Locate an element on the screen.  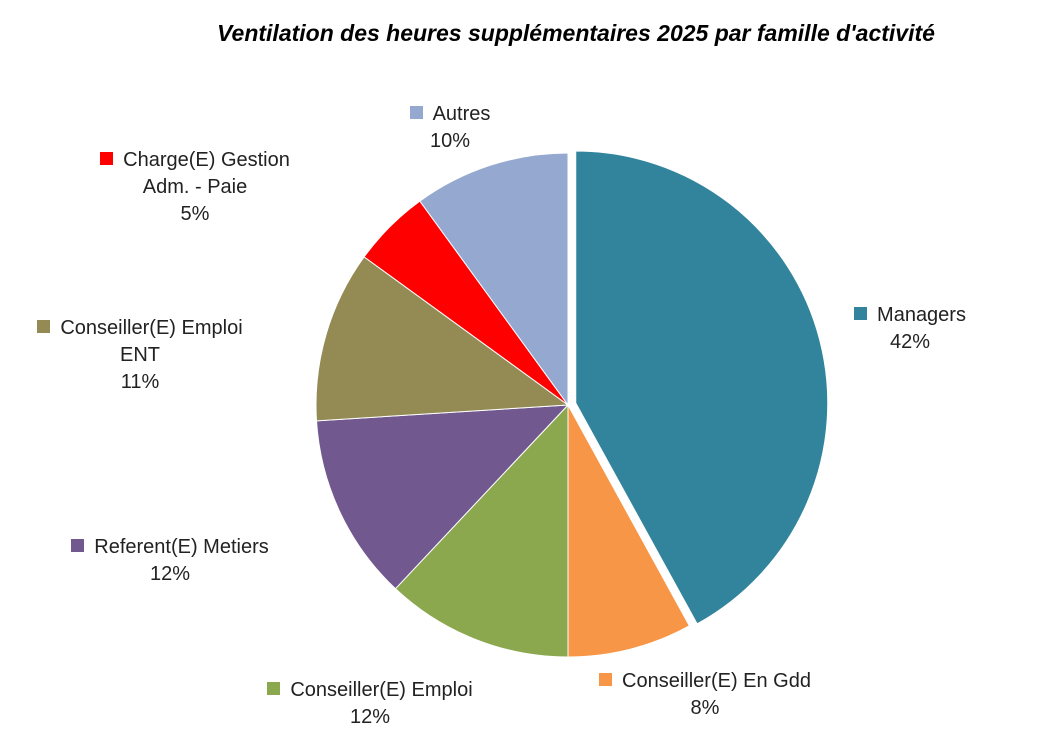
slice-label: Autres 10% is located at coordinates (450, 128).